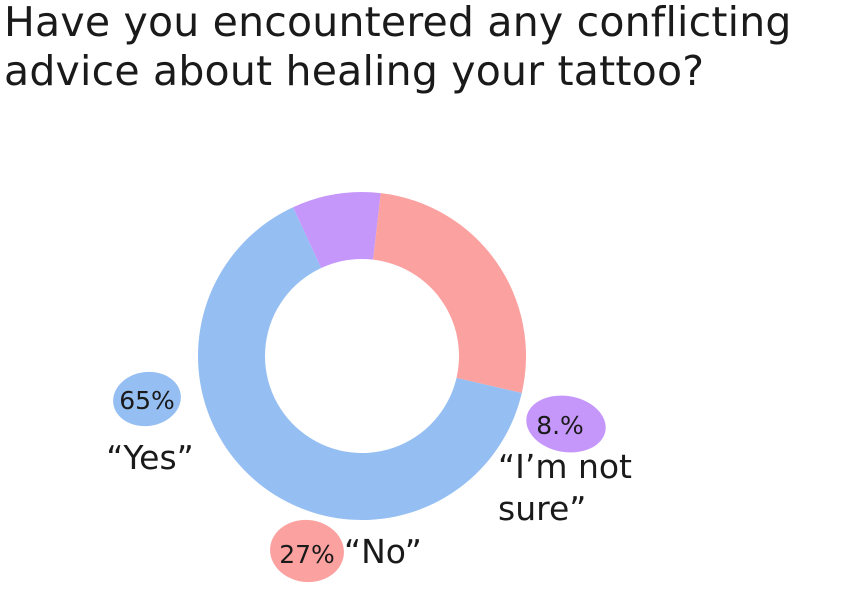 This screenshot has height=595, width=843. I want to click on category-label-1-line-1: sure”, so click(542, 508).